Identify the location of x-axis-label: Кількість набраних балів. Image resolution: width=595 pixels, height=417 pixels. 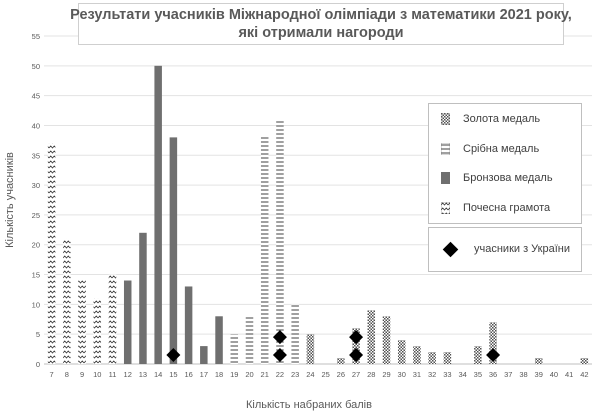
(309, 405).